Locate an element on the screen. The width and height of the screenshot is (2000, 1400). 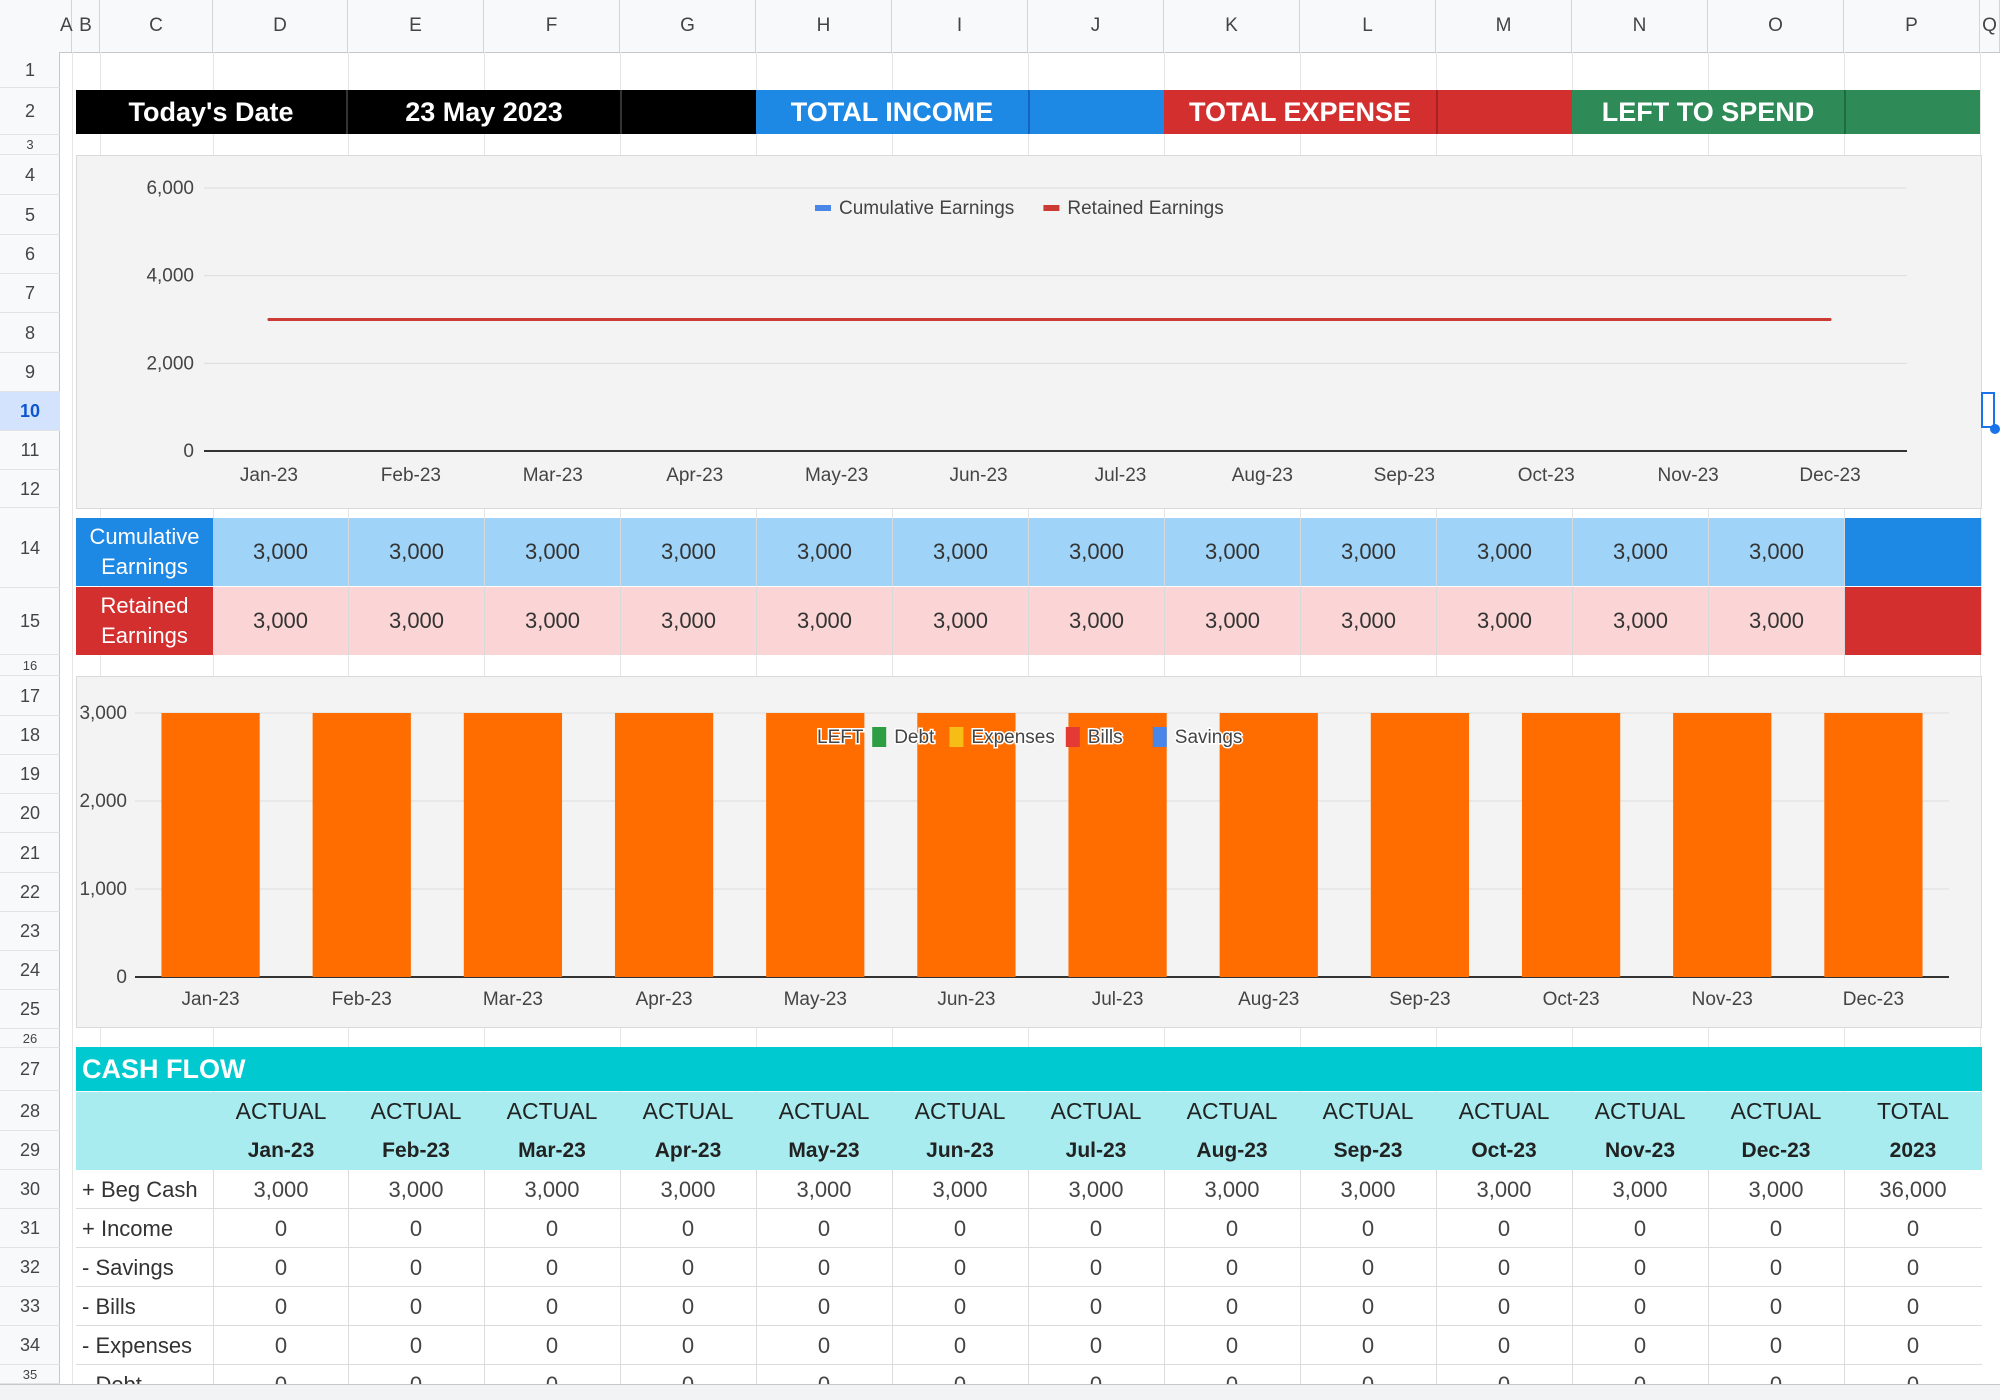
column-header-q: Q is located at coordinates (1990, 26).